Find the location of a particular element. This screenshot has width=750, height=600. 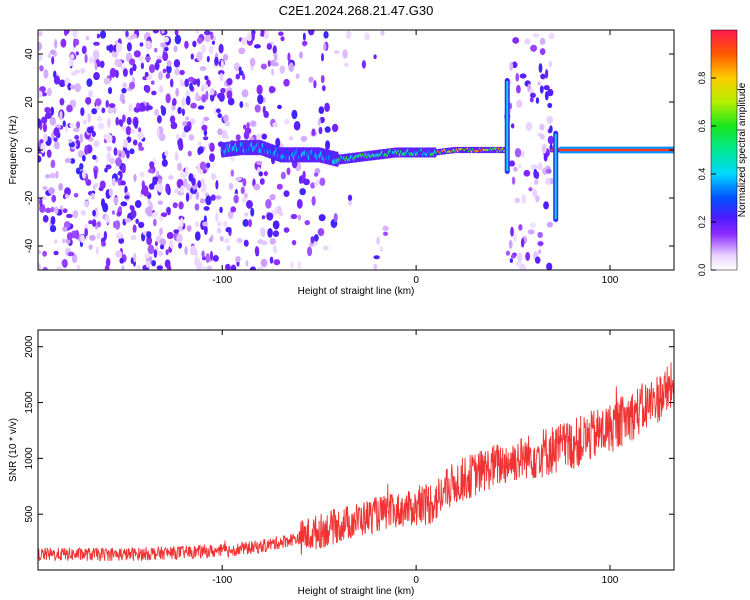

snr-y-tick-label: 1000 is located at coordinates (29, 458).